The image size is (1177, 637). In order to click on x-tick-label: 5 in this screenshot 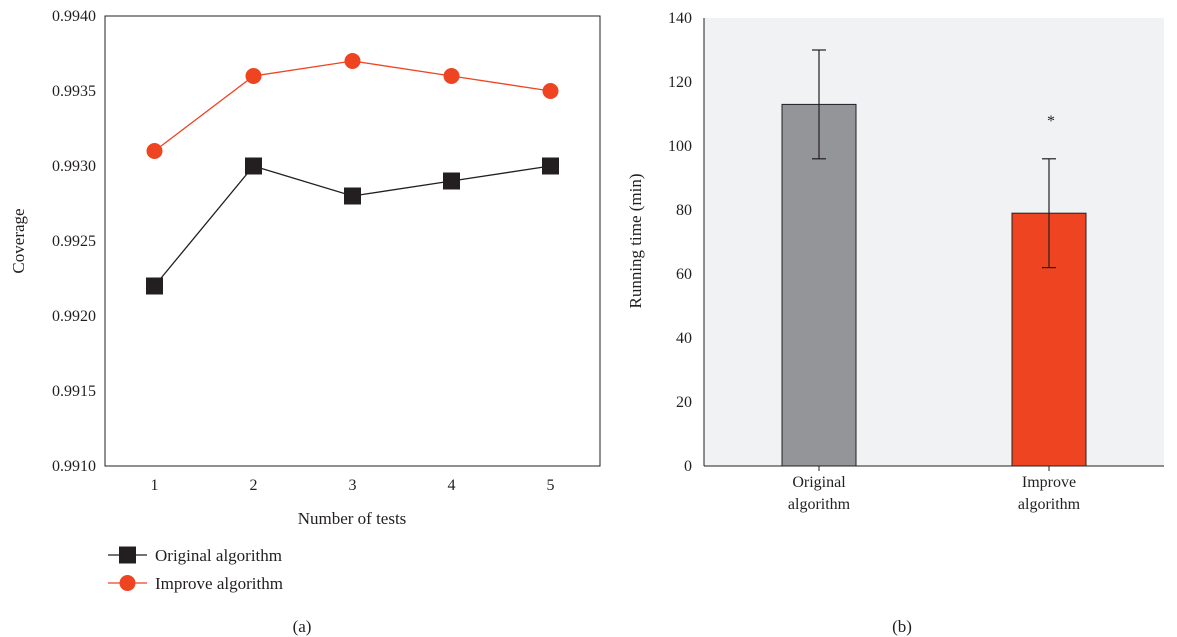, I will do `click(551, 485)`.